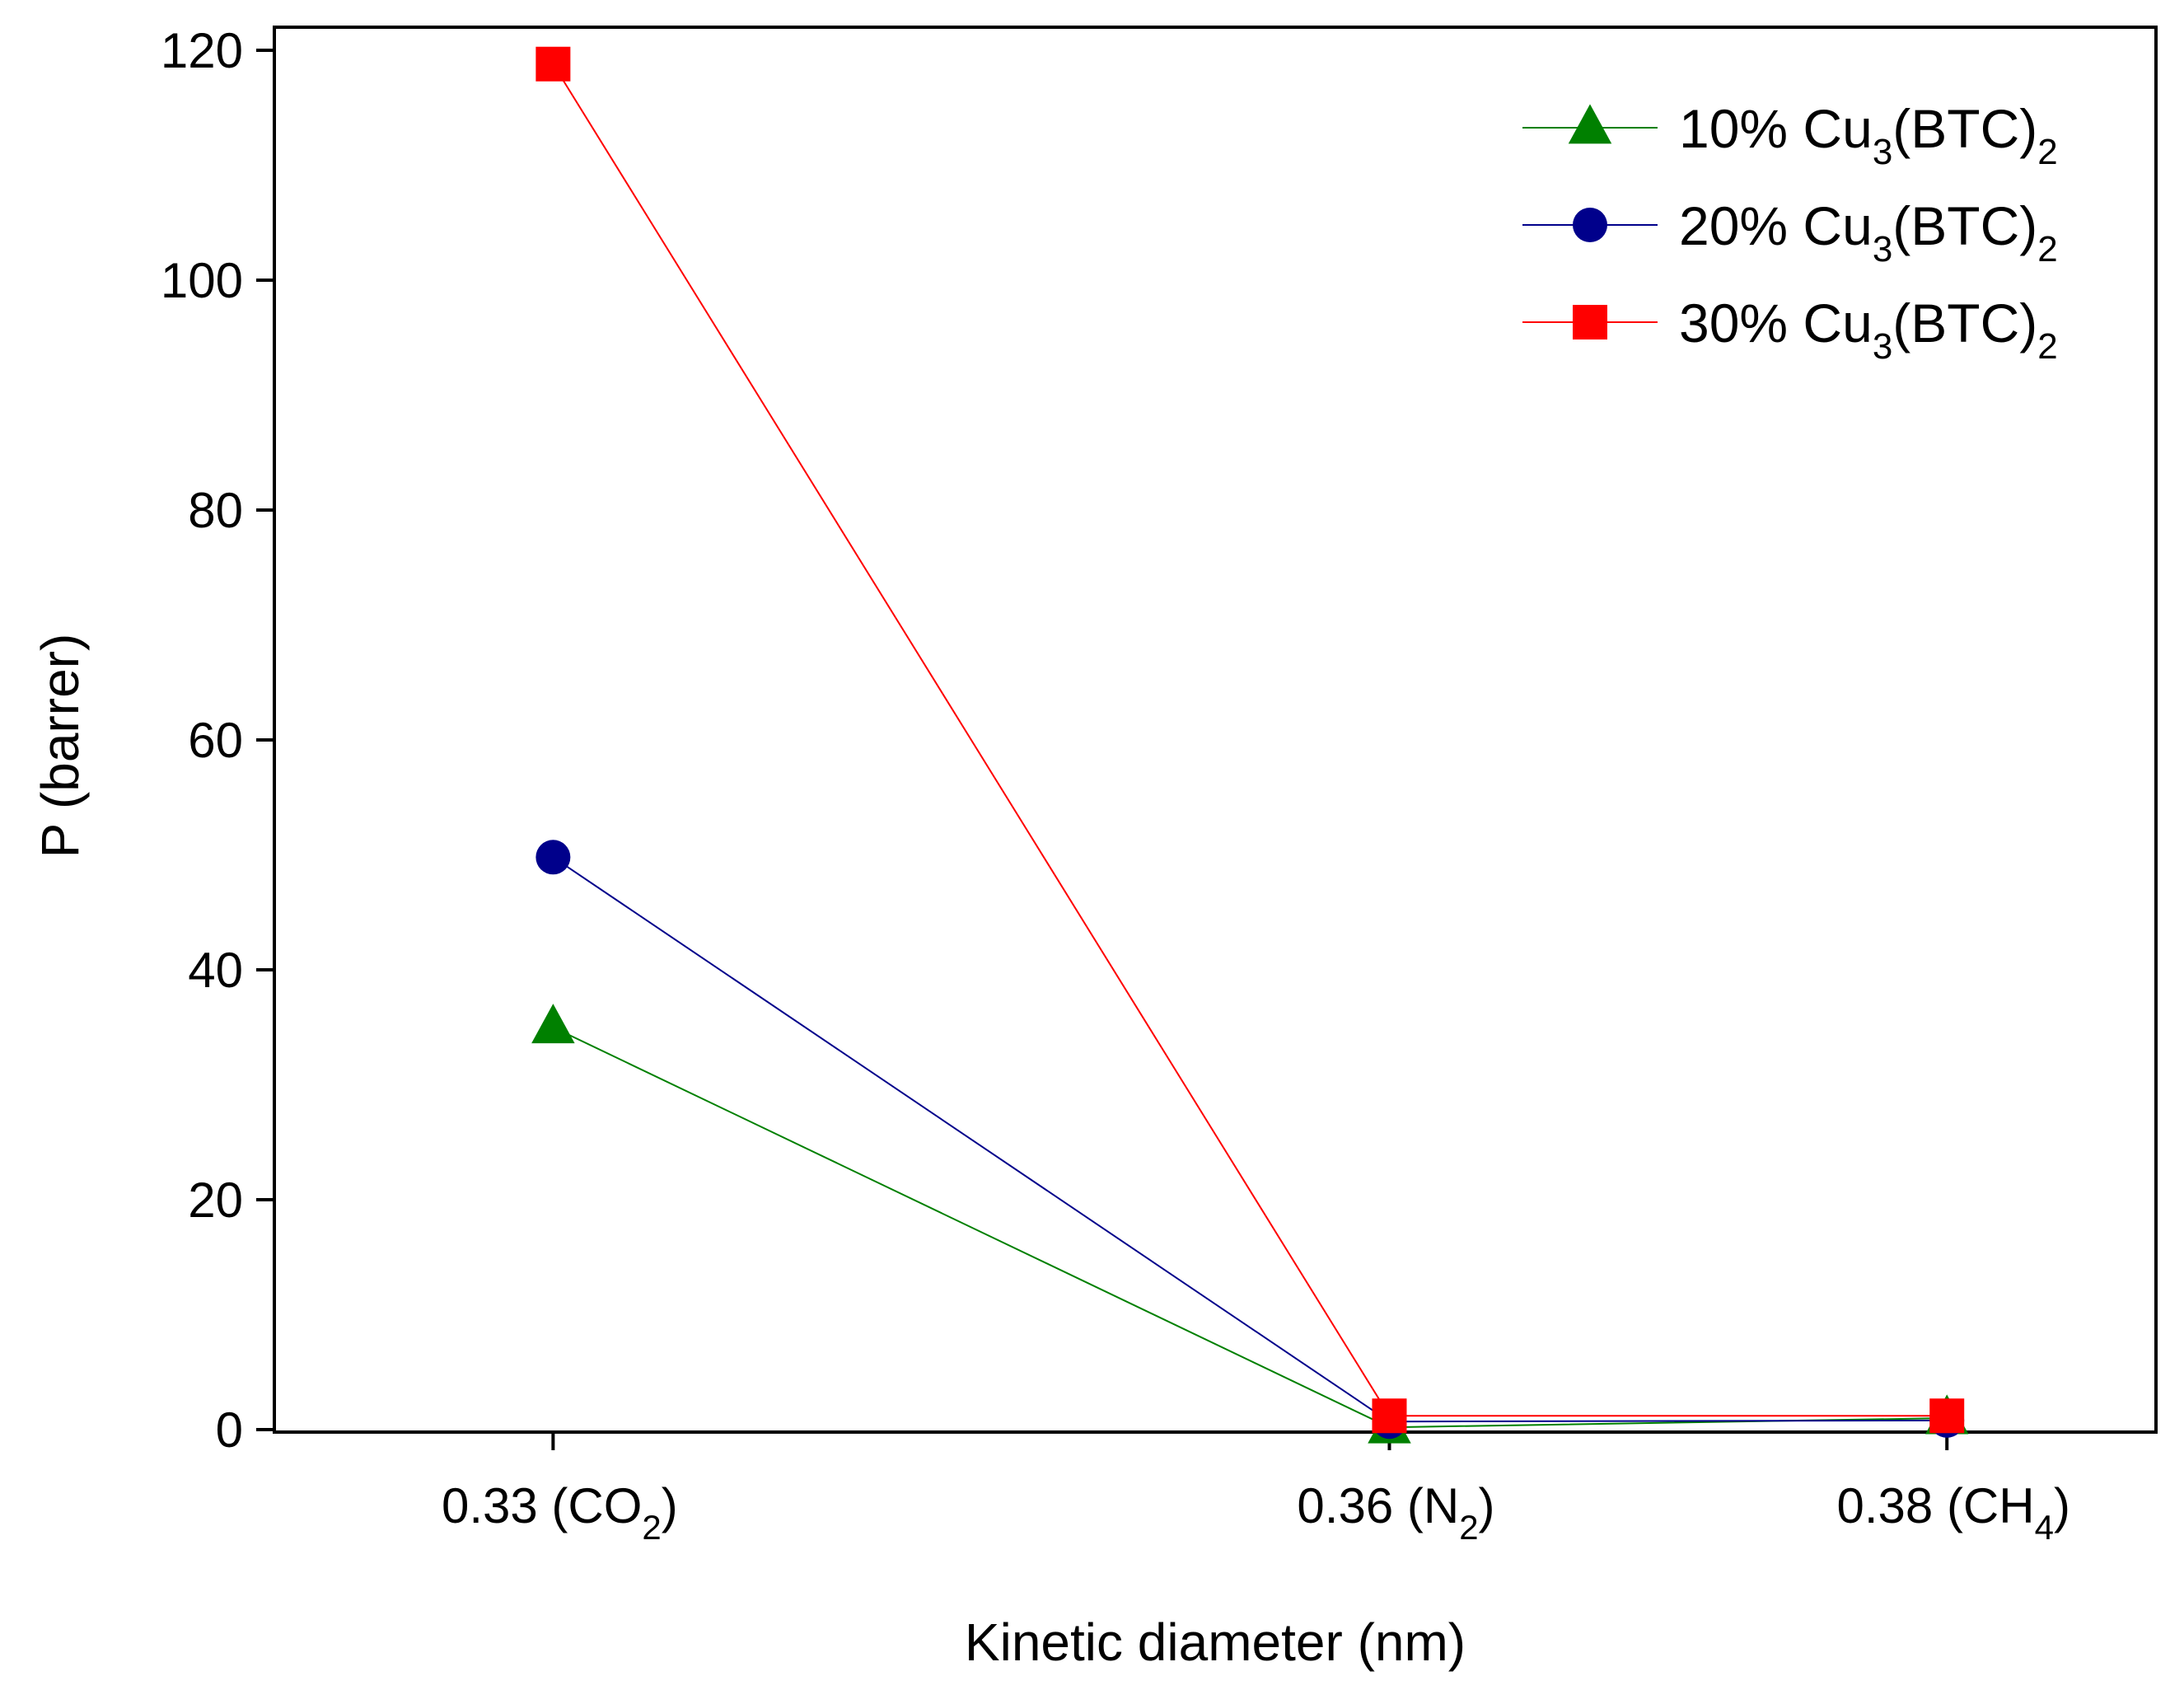 This screenshot has height=1690, width=2184. What do you see at coordinates (60, 746) in the screenshot?
I see `y-axis-title: P (barrer)` at bounding box center [60, 746].